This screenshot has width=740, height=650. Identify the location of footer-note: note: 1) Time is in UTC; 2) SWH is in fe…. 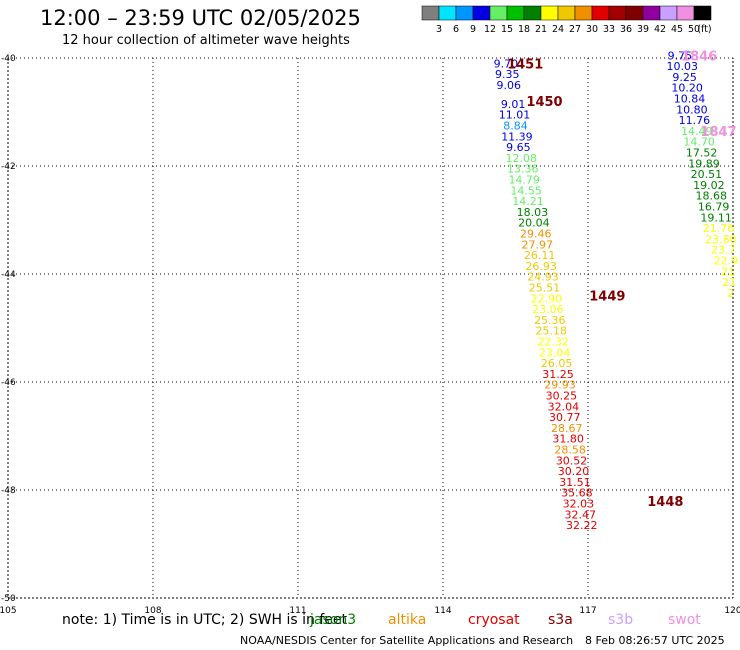
(205, 620).